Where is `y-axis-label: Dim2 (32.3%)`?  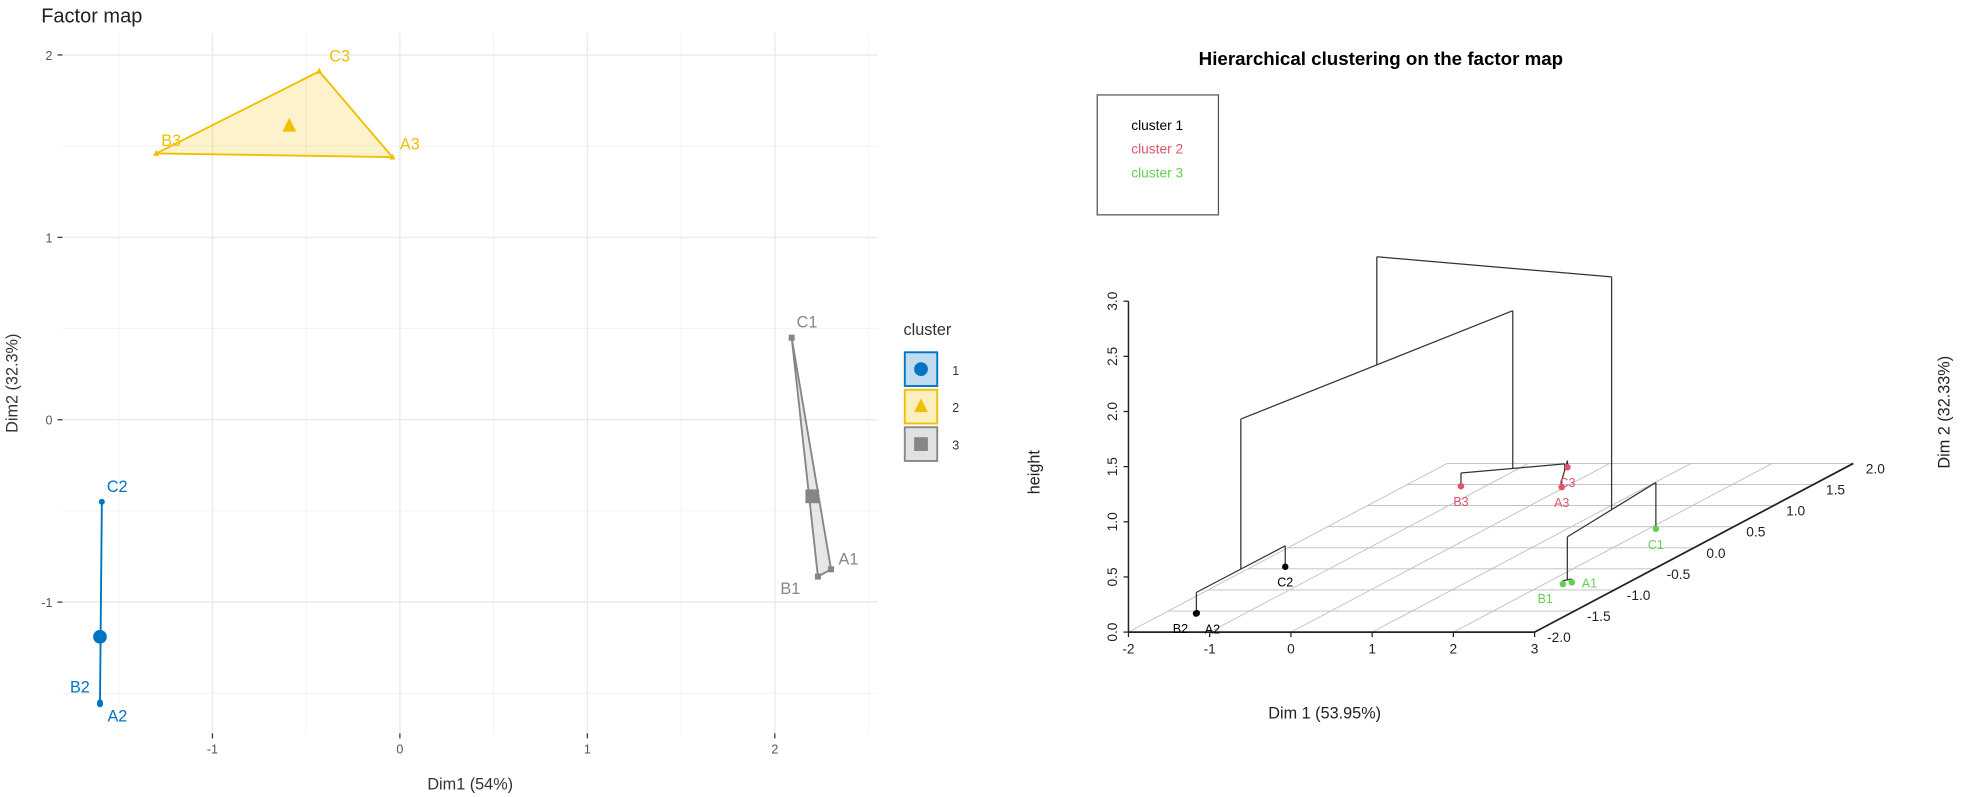 y-axis-label: Dim2 (32.3%) is located at coordinates (12, 383).